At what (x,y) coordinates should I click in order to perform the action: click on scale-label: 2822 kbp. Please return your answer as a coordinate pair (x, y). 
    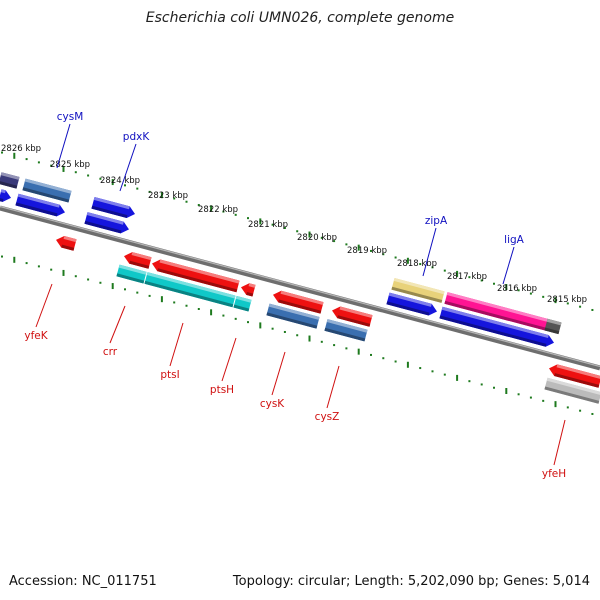
    Looking at the image, I should click on (218, 210).